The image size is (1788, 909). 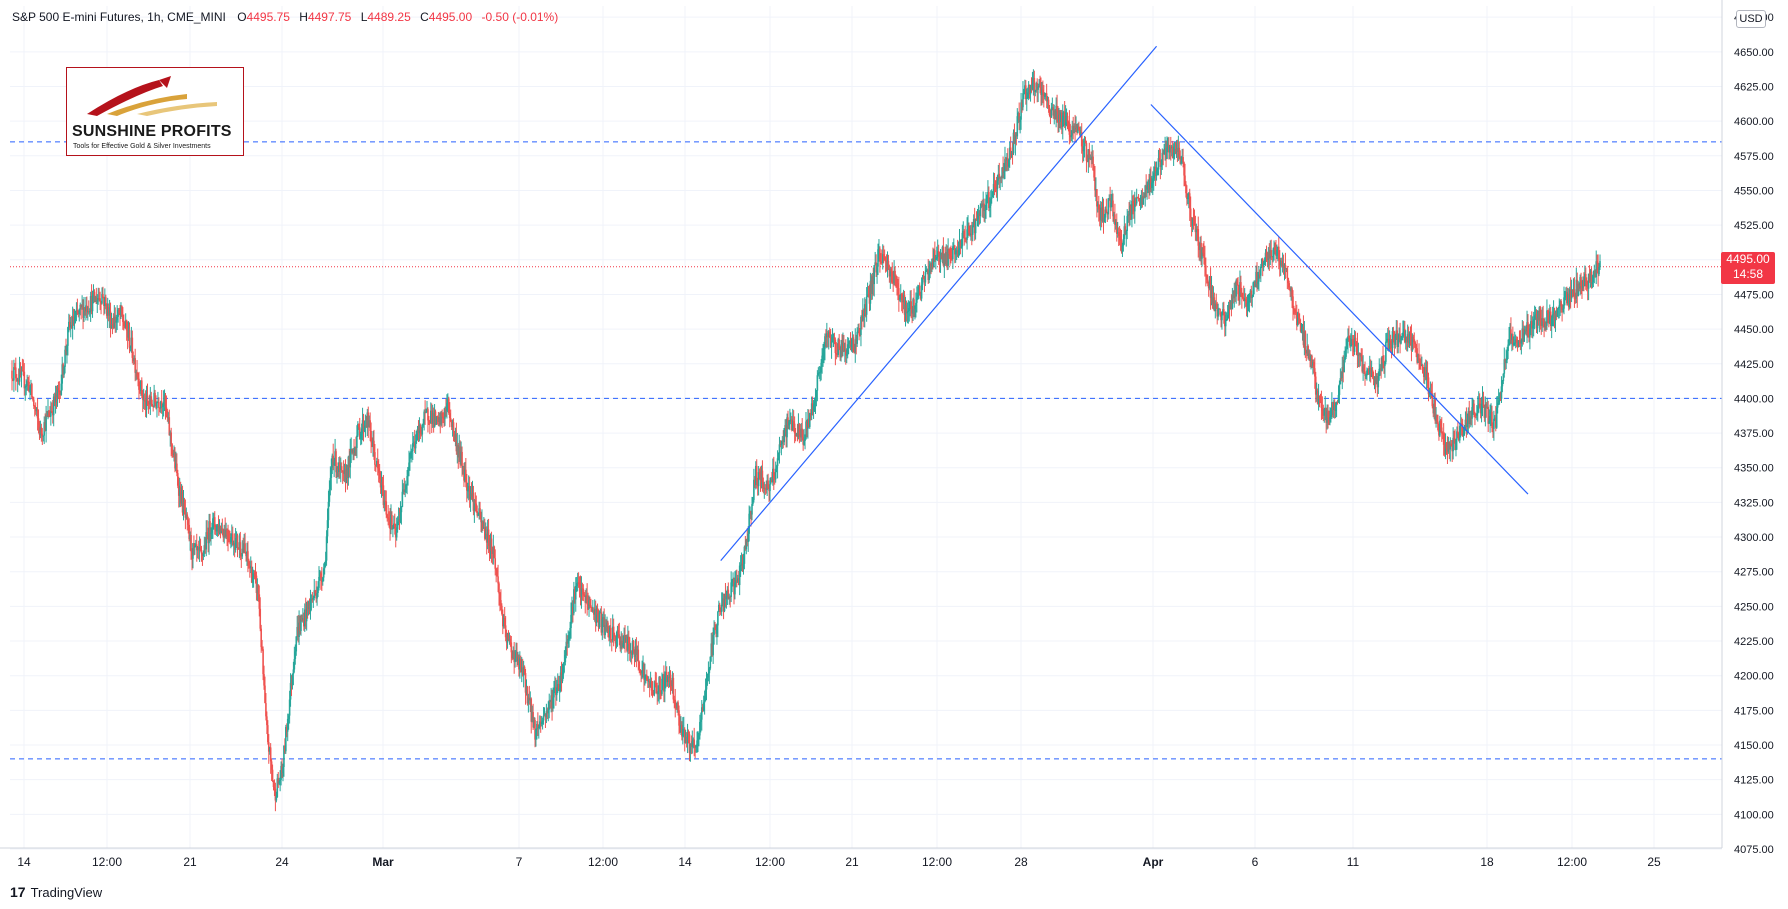 What do you see at coordinates (152, 131) in the screenshot?
I see `logo-name: SUNSHINE PROFITS` at bounding box center [152, 131].